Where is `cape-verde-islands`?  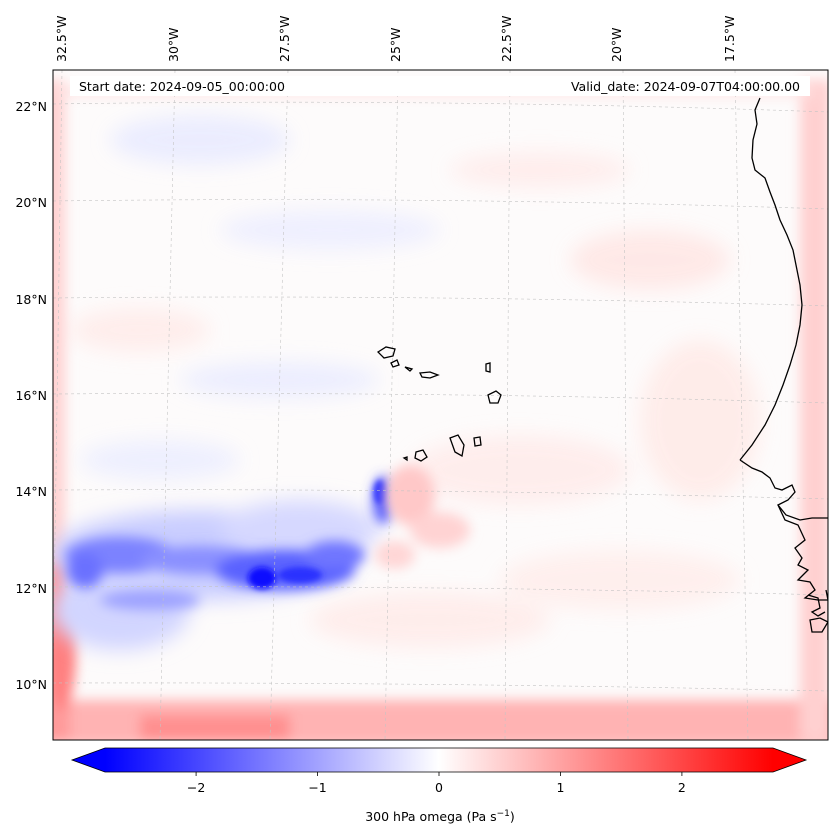
cape-verde-islands is located at coordinates (439, 404).